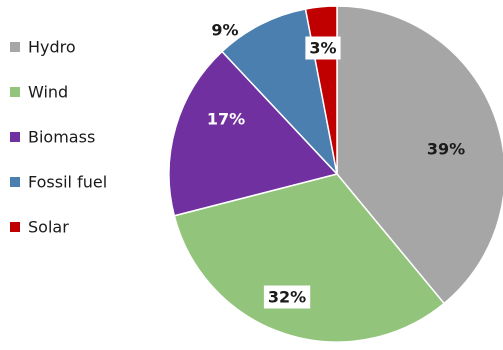  I want to click on data-label-box-solar, so click(323, 48).